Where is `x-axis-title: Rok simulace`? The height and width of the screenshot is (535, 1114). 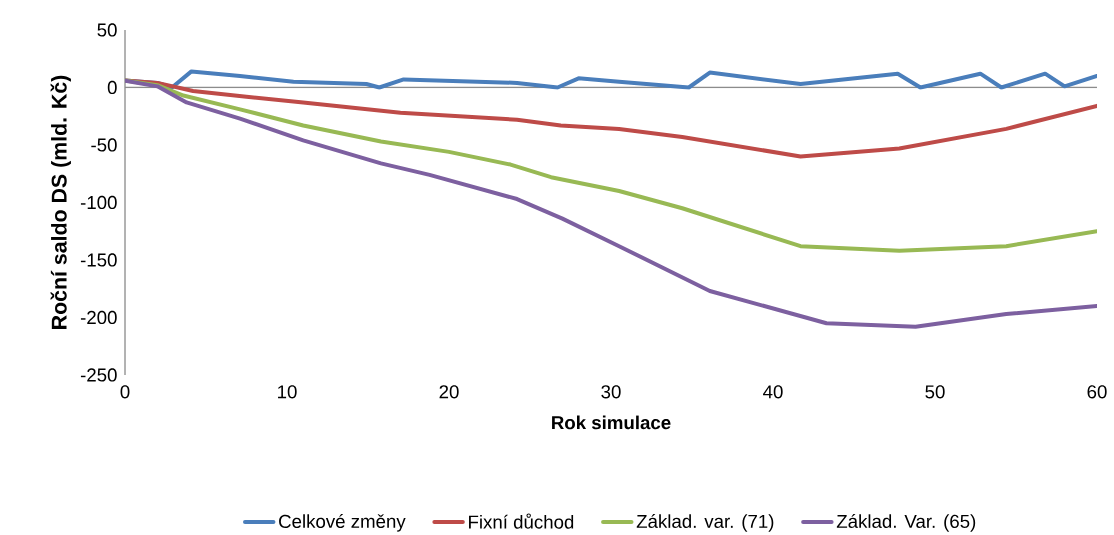 x-axis-title: Rok simulace is located at coordinates (611, 422).